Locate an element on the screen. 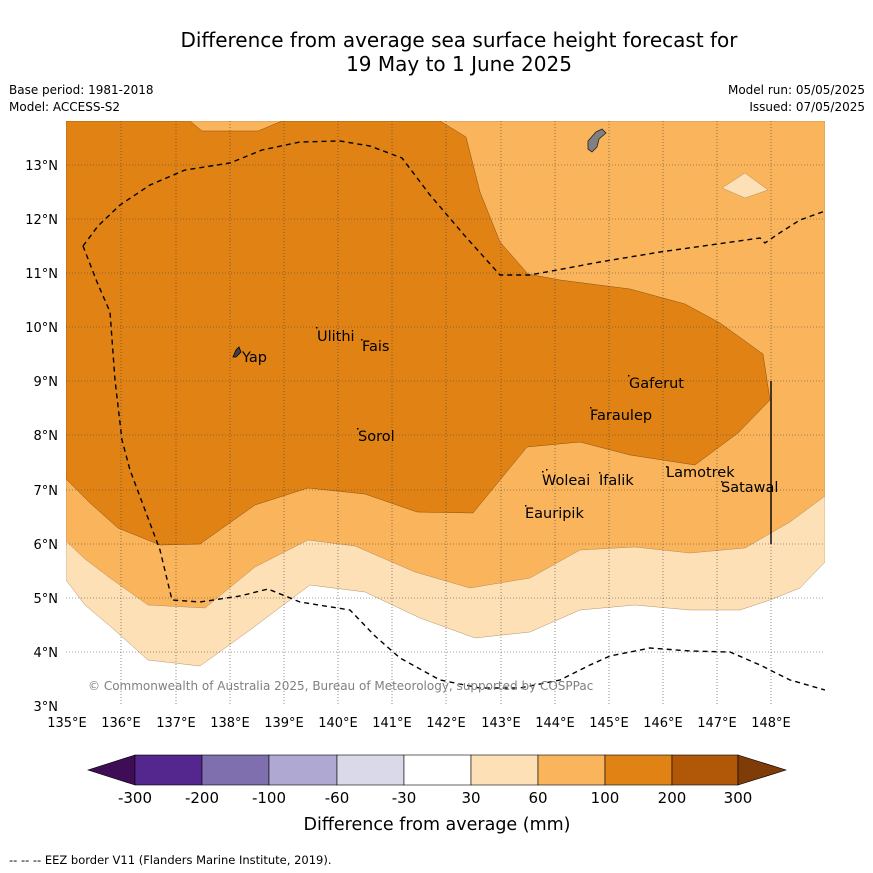 The image size is (873, 873). lat-tick-label: 6°N is located at coordinates (46, 545).